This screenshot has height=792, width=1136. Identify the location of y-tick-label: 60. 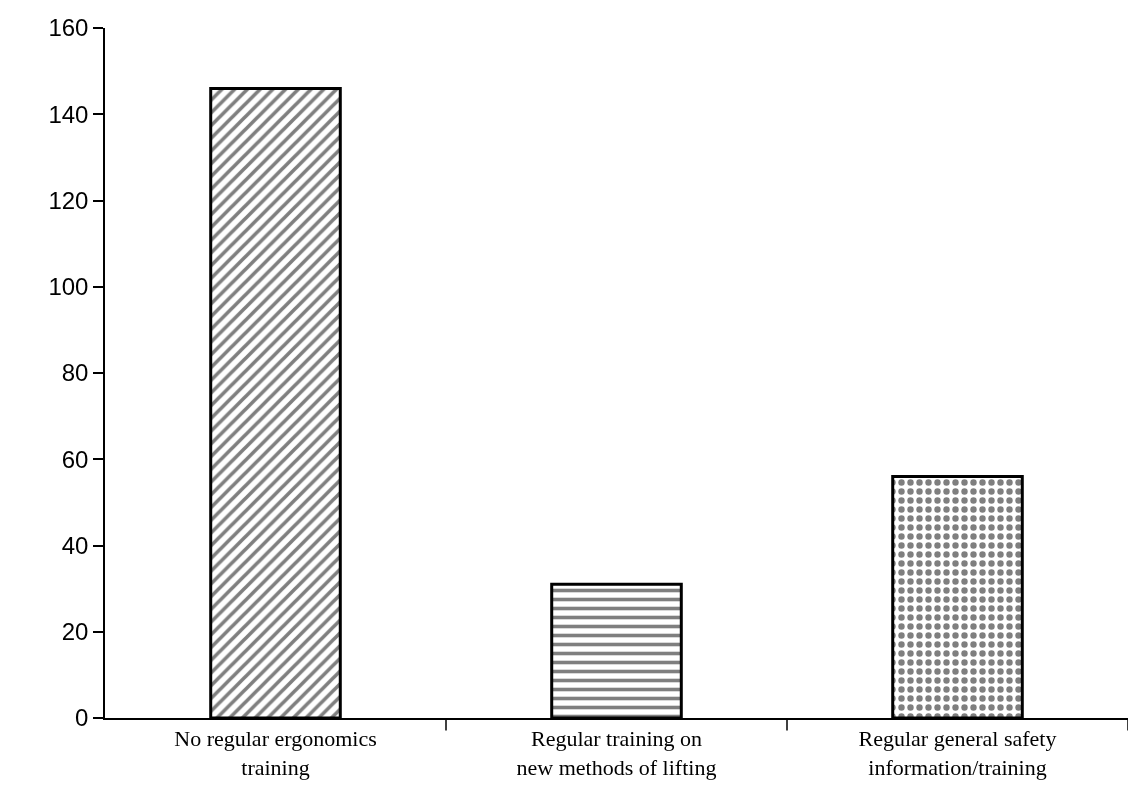
(75, 459).